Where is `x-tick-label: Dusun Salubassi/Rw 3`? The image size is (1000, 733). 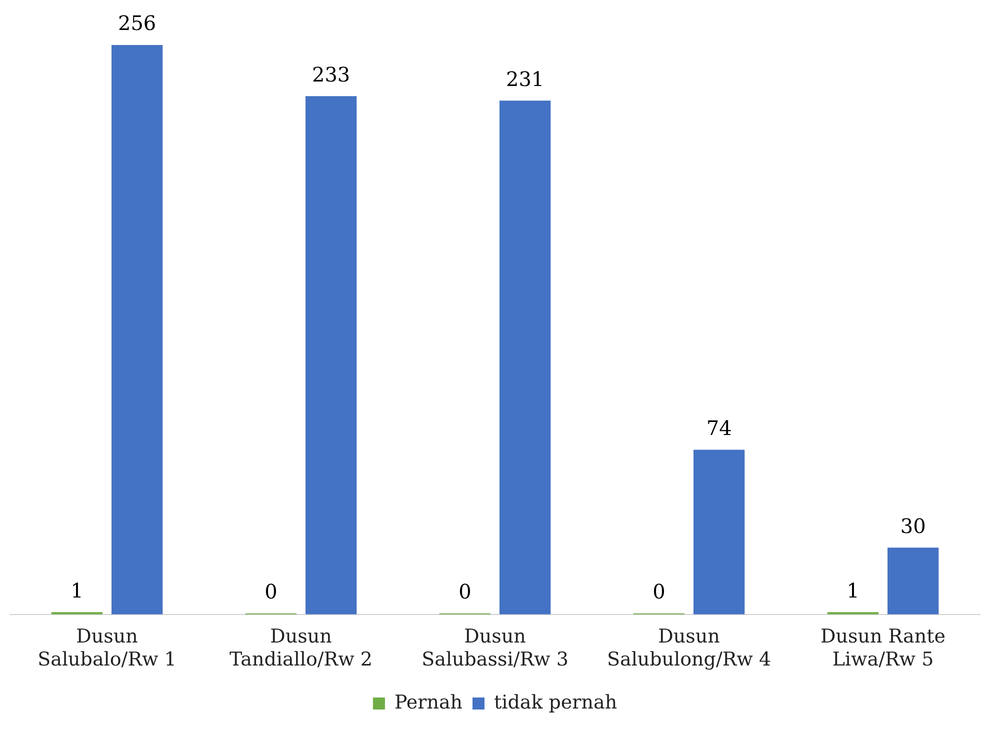 x-tick-label: Dusun Salubassi/Rw 3 is located at coordinates (495, 648).